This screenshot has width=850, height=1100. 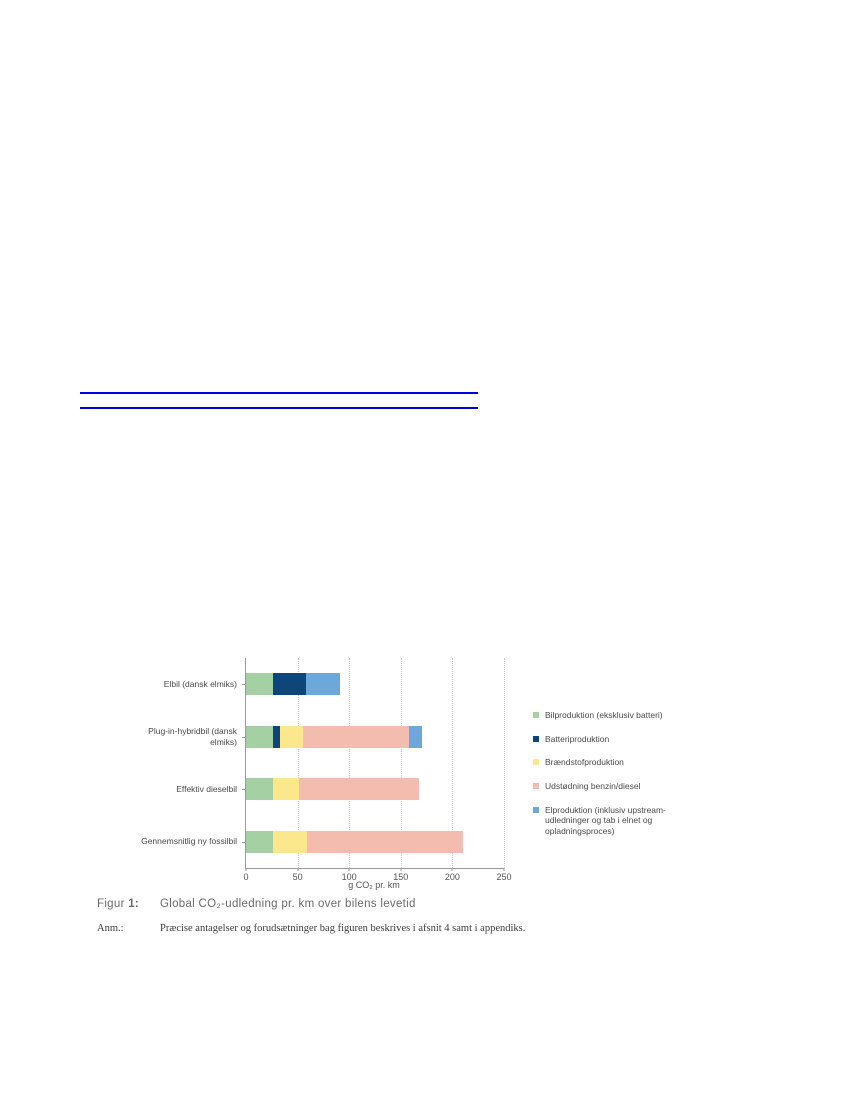 I want to click on legend-item: Bilproduktion (eksklusiv batteri), so click(x=622, y=715).